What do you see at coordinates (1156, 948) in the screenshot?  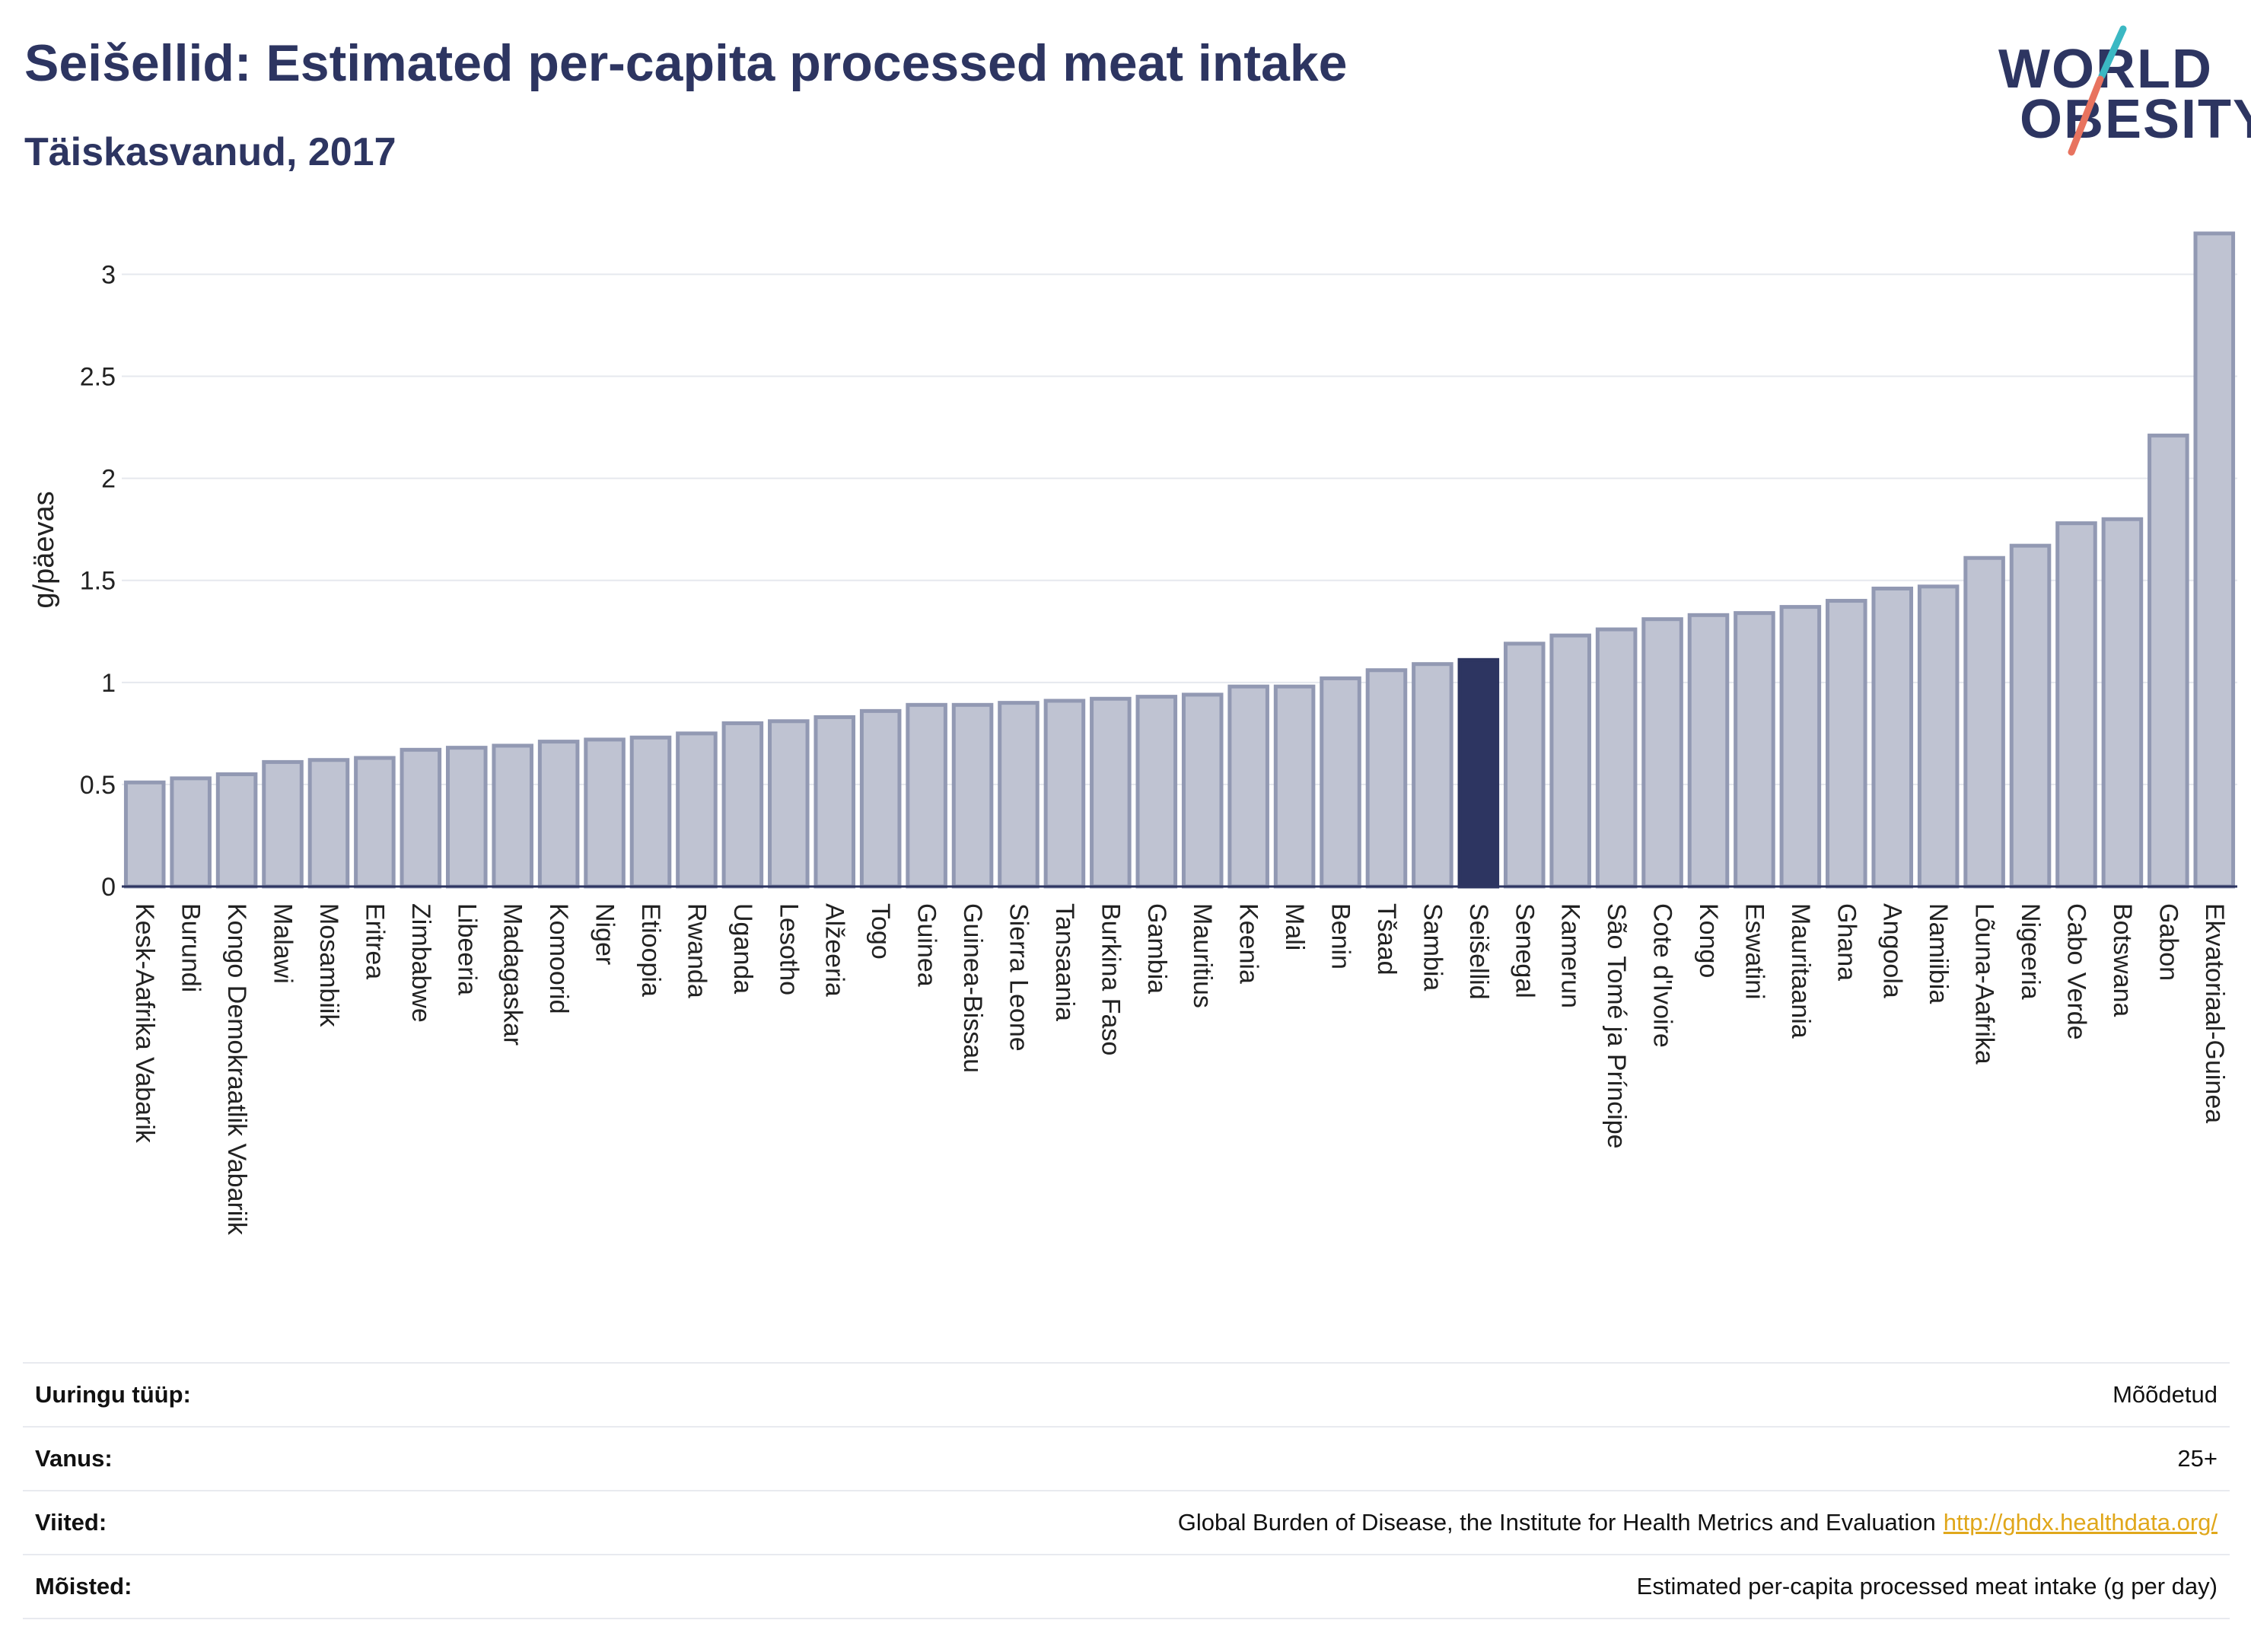 I see `x-tick-label: Gambia` at bounding box center [1156, 948].